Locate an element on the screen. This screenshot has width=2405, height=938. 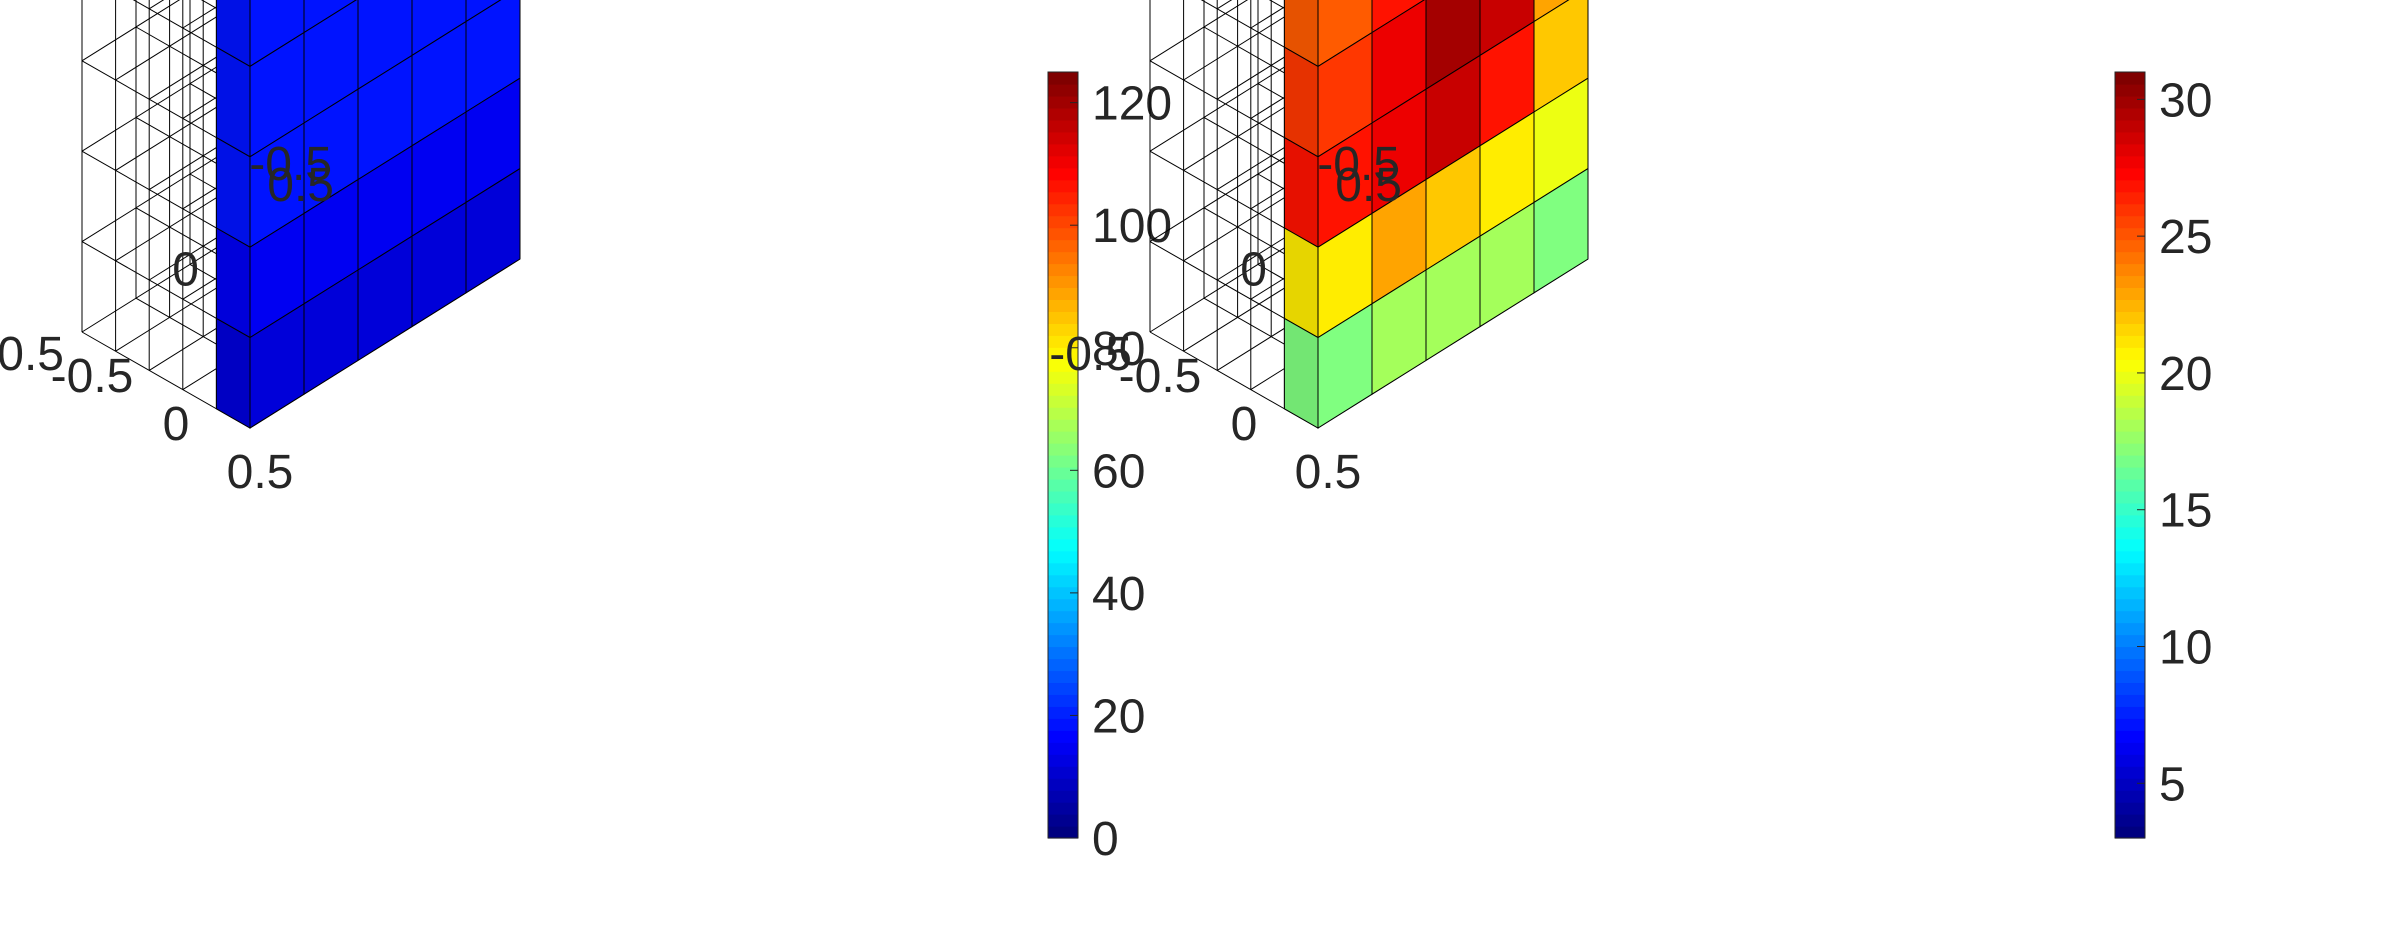
x-tick-label: -0.5 is located at coordinates (92, 376).